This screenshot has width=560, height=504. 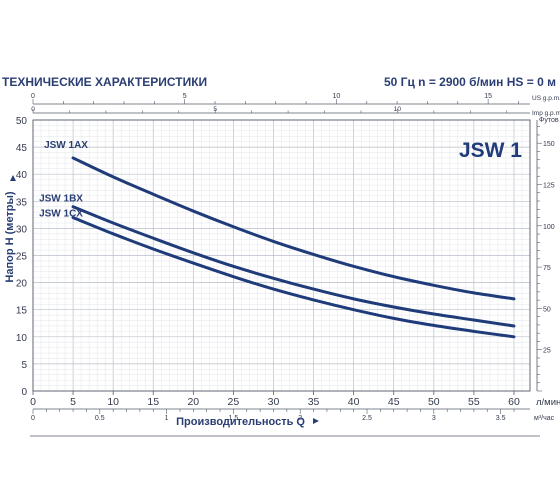 I want to click on m3h-unit-label: м³/час, so click(x=544, y=418).